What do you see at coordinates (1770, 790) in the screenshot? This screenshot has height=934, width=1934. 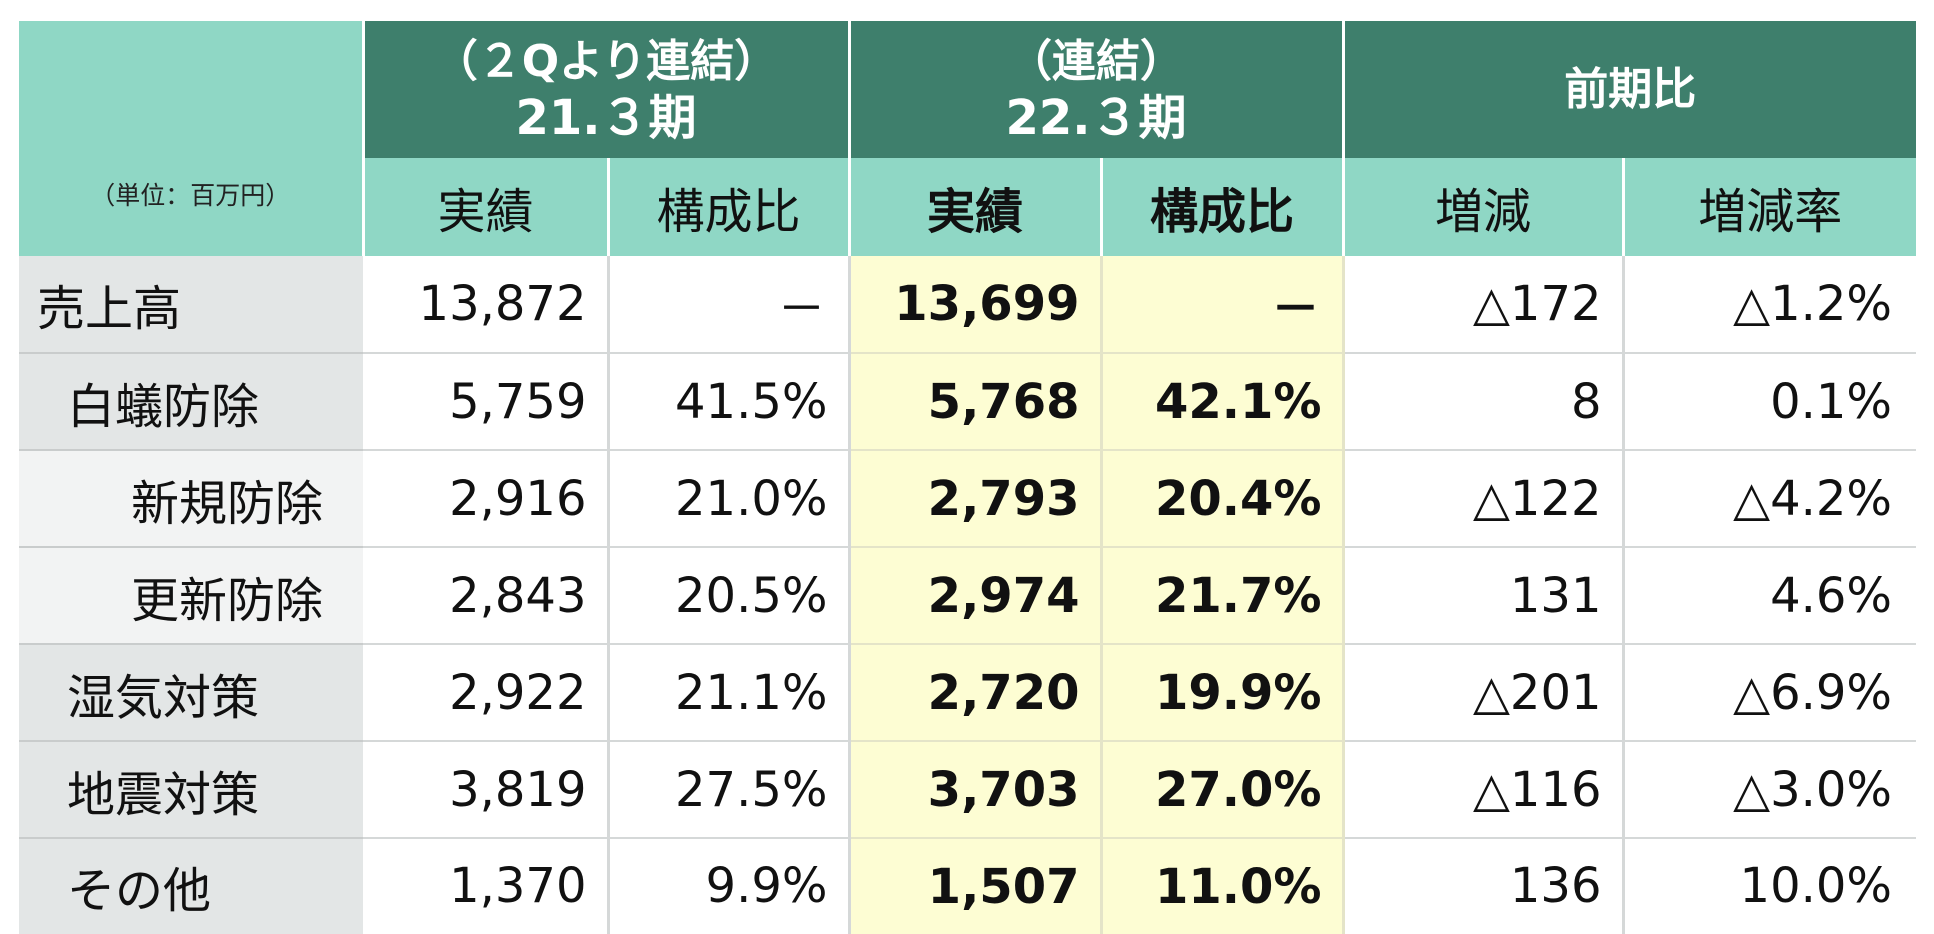 I see `cell-change-rate: △3.0%` at bounding box center [1770, 790].